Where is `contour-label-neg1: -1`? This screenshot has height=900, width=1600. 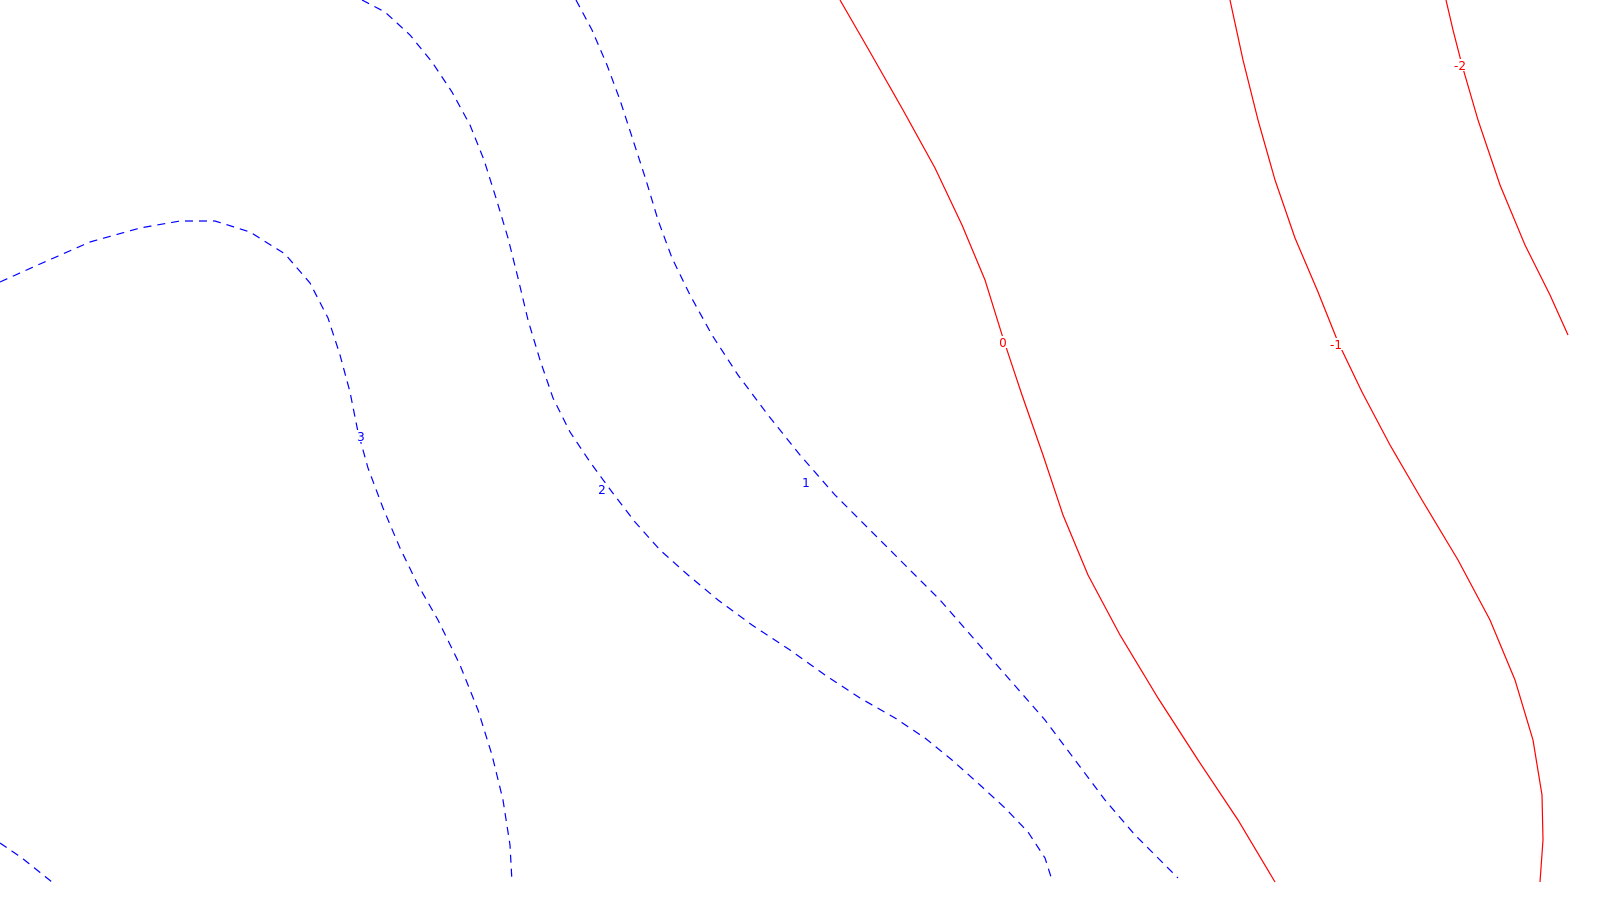
contour-label-neg1: -1 is located at coordinates (1336, 345).